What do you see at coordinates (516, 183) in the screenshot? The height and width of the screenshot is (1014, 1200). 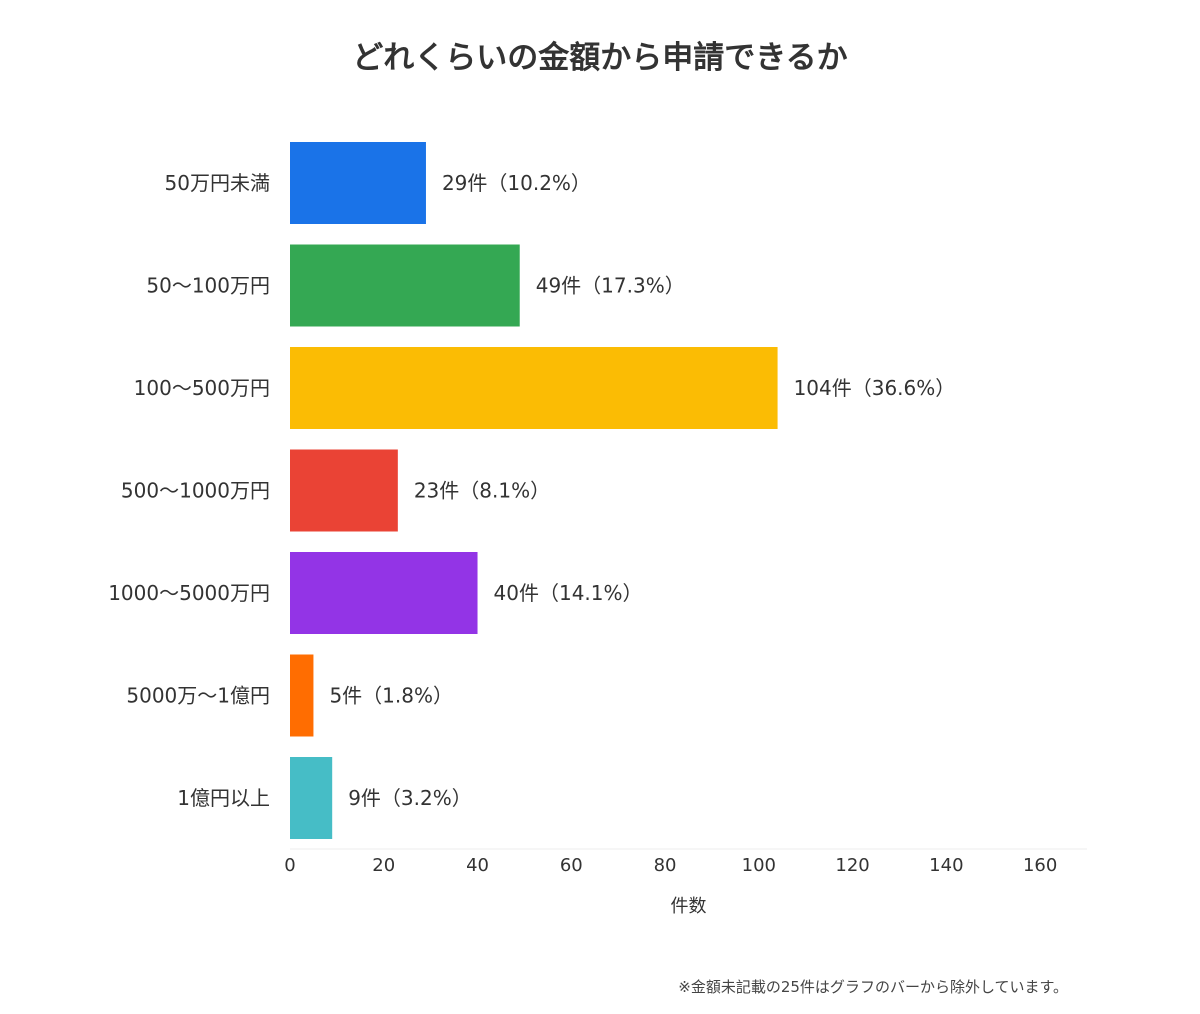 I see `data-label: 29件（10.2%）` at bounding box center [516, 183].